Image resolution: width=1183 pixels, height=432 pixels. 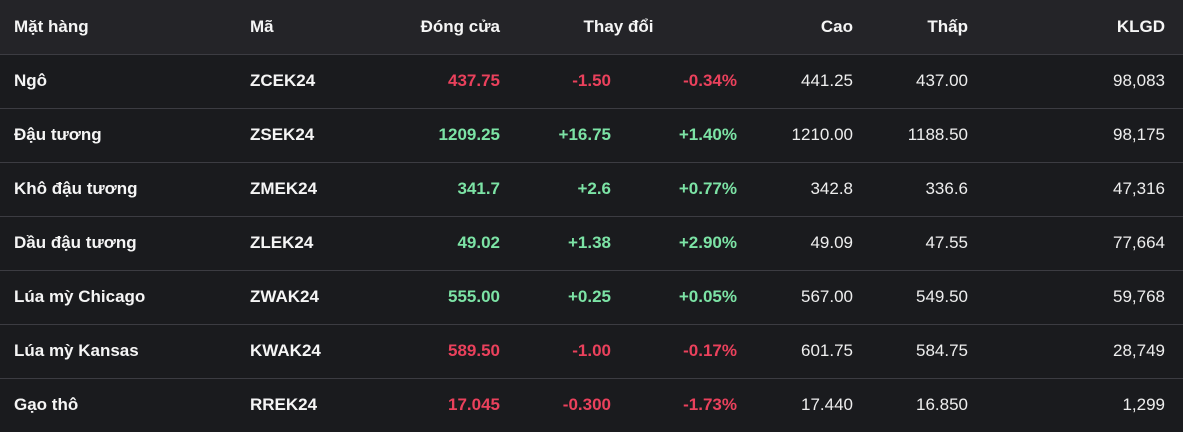 What do you see at coordinates (1139, 80) in the screenshot?
I see `volume: 98,083` at bounding box center [1139, 80].